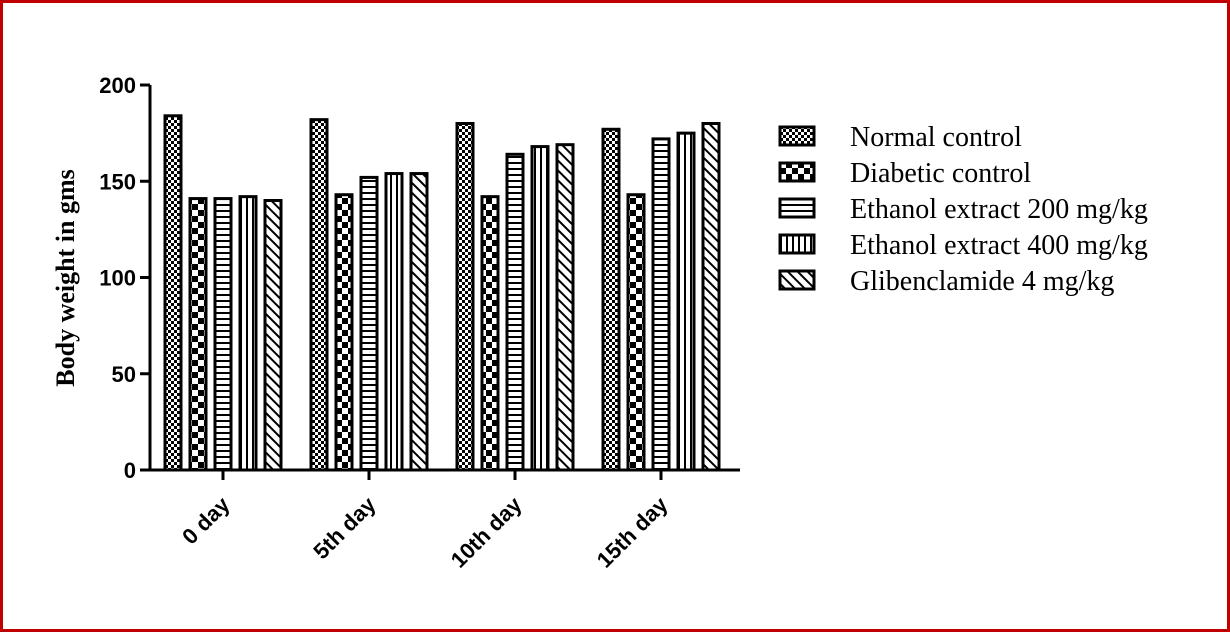 Image resolution: width=1230 pixels, height=632 pixels. What do you see at coordinates (632, 531) in the screenshot?
I see `x-tick-label: 15th day` at bounding box center [632, 531].